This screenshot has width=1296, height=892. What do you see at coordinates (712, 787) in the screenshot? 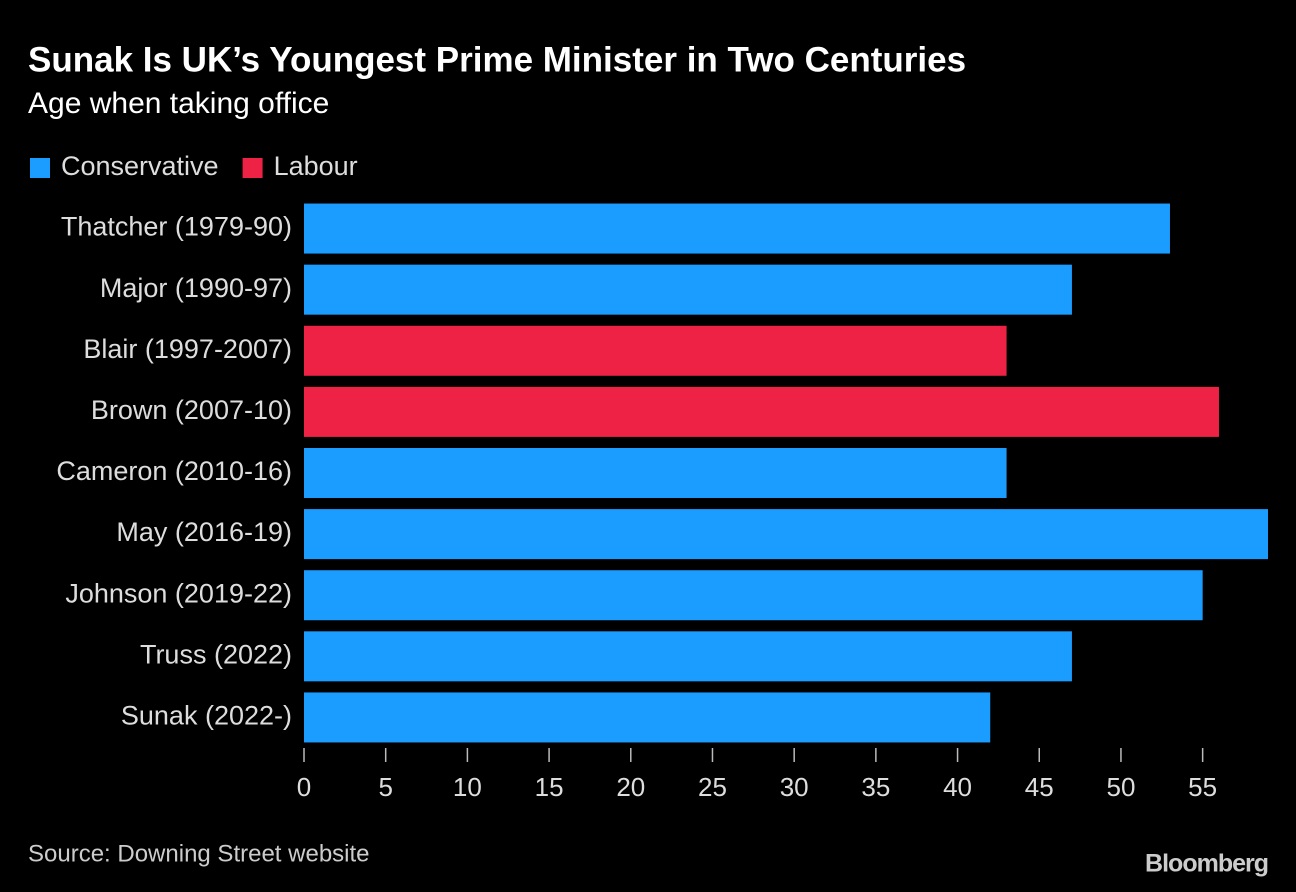
I see `x-tick-label: 25` at bounding box center [712, 787].